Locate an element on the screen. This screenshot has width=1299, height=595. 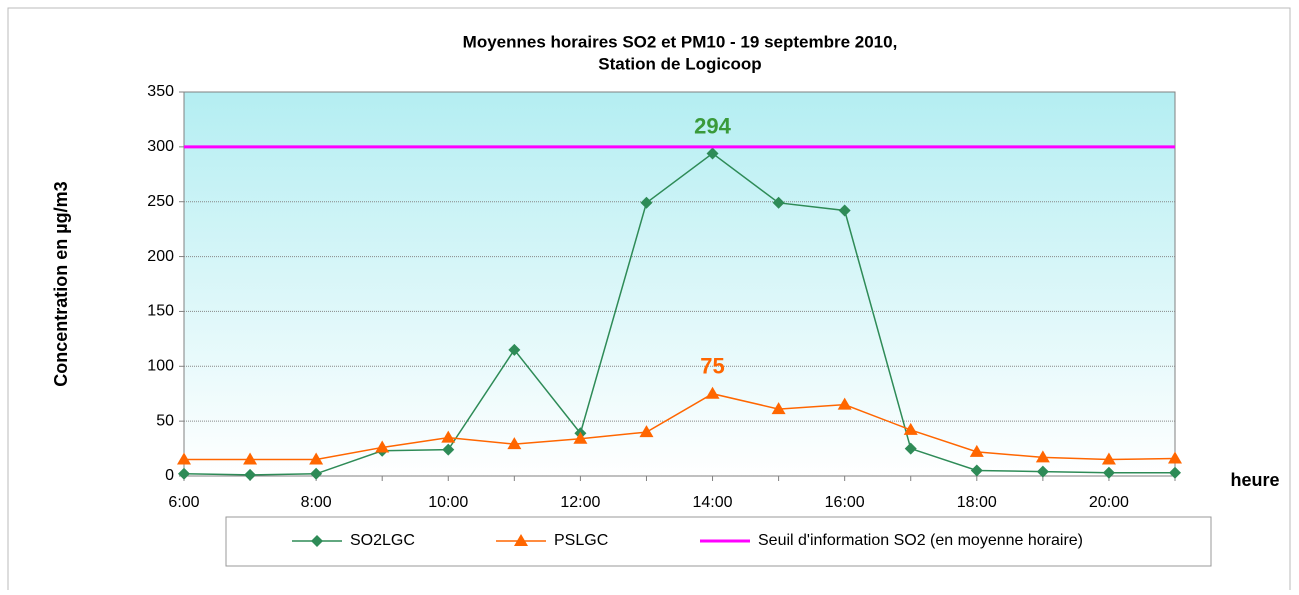
y-tick-label: 50 is located at coordinates (165, 420).